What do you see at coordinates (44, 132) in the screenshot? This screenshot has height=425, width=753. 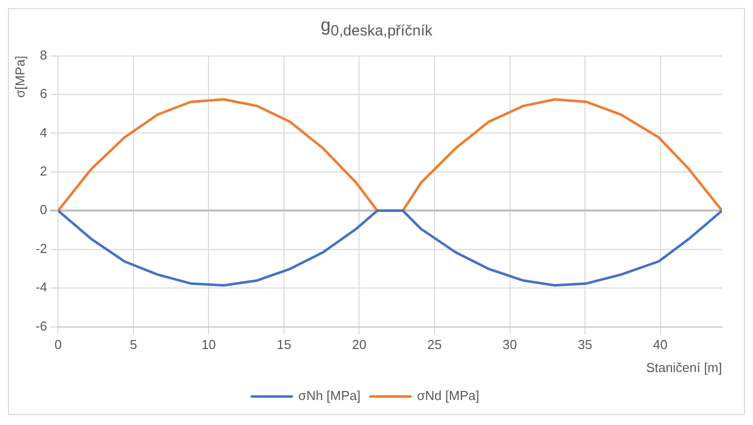 I see `y-tick-label: 4` at bounding box center [44, 132].